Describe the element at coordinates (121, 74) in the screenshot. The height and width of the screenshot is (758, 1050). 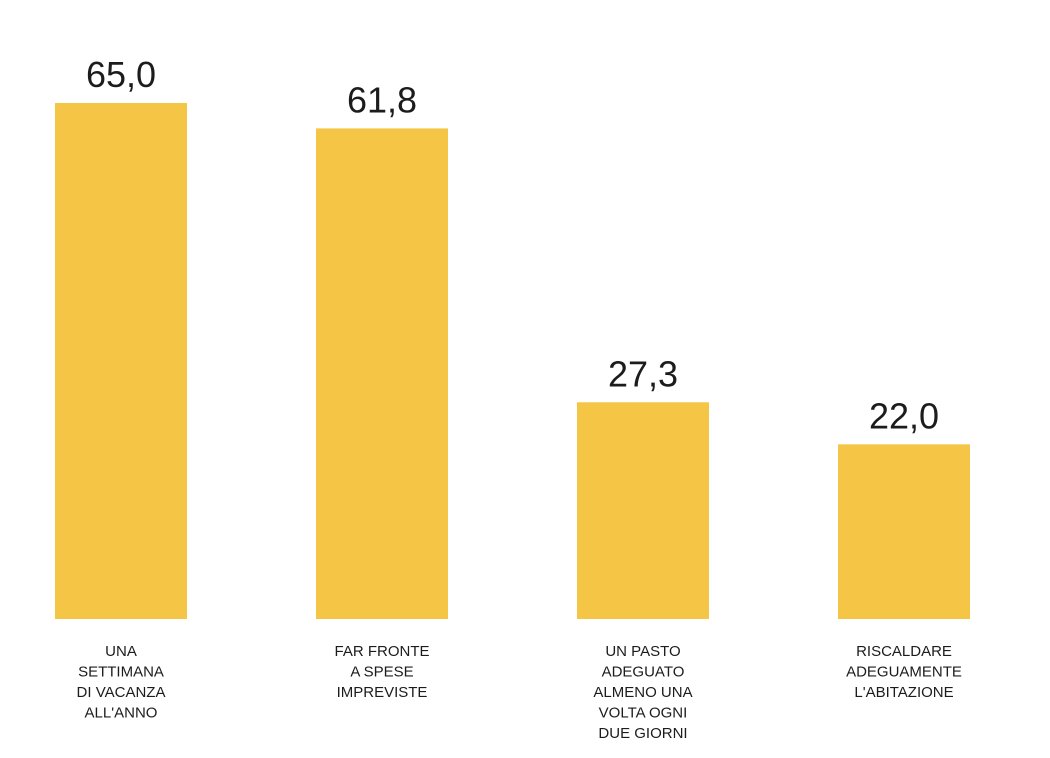
I see `value-label-1: 65,0` at that location.